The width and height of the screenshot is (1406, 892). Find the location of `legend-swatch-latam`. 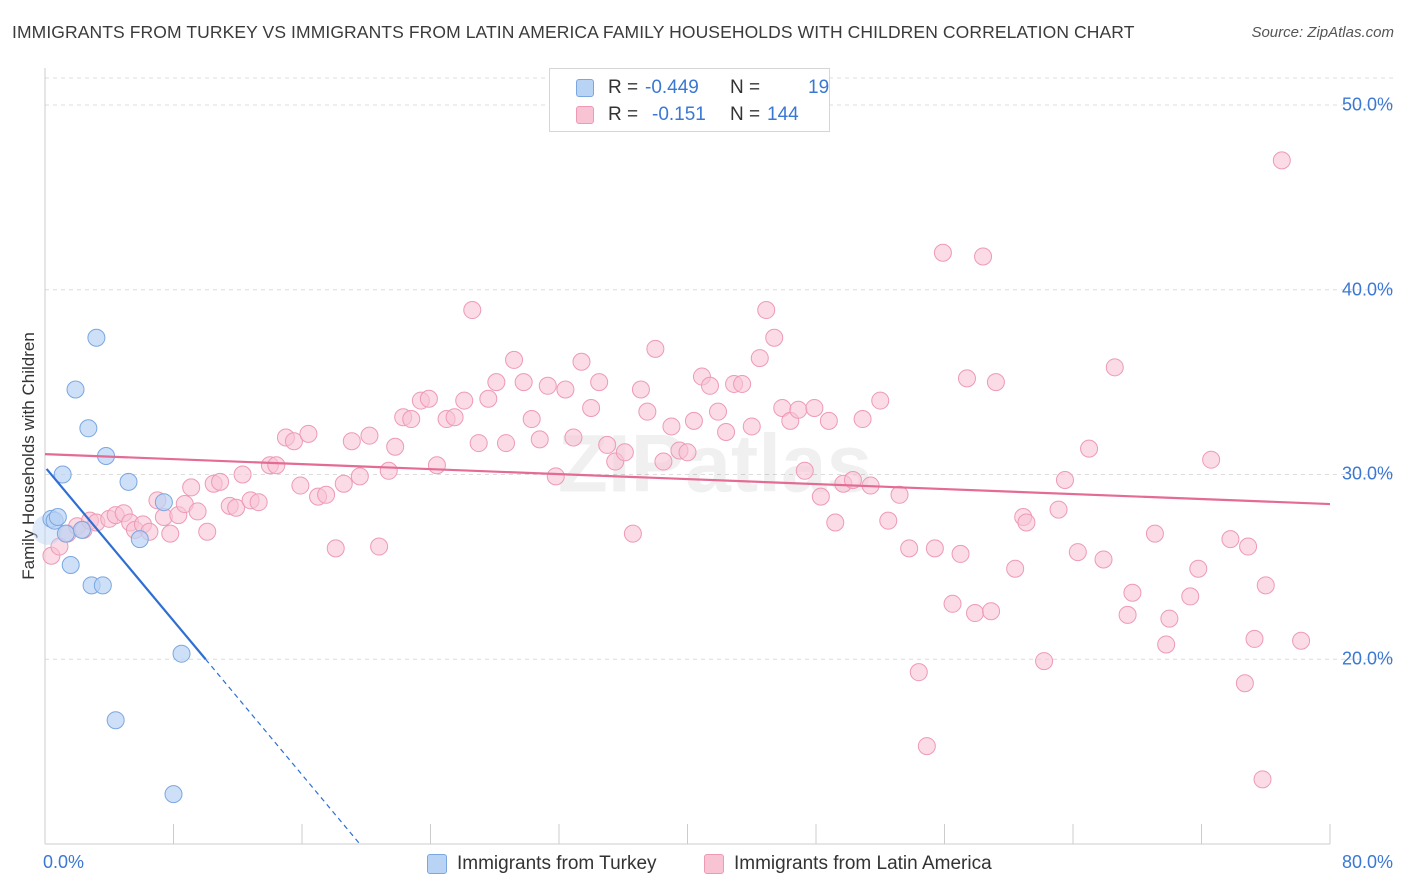

legend-swatch-latam is located at coordinates (585, 115).